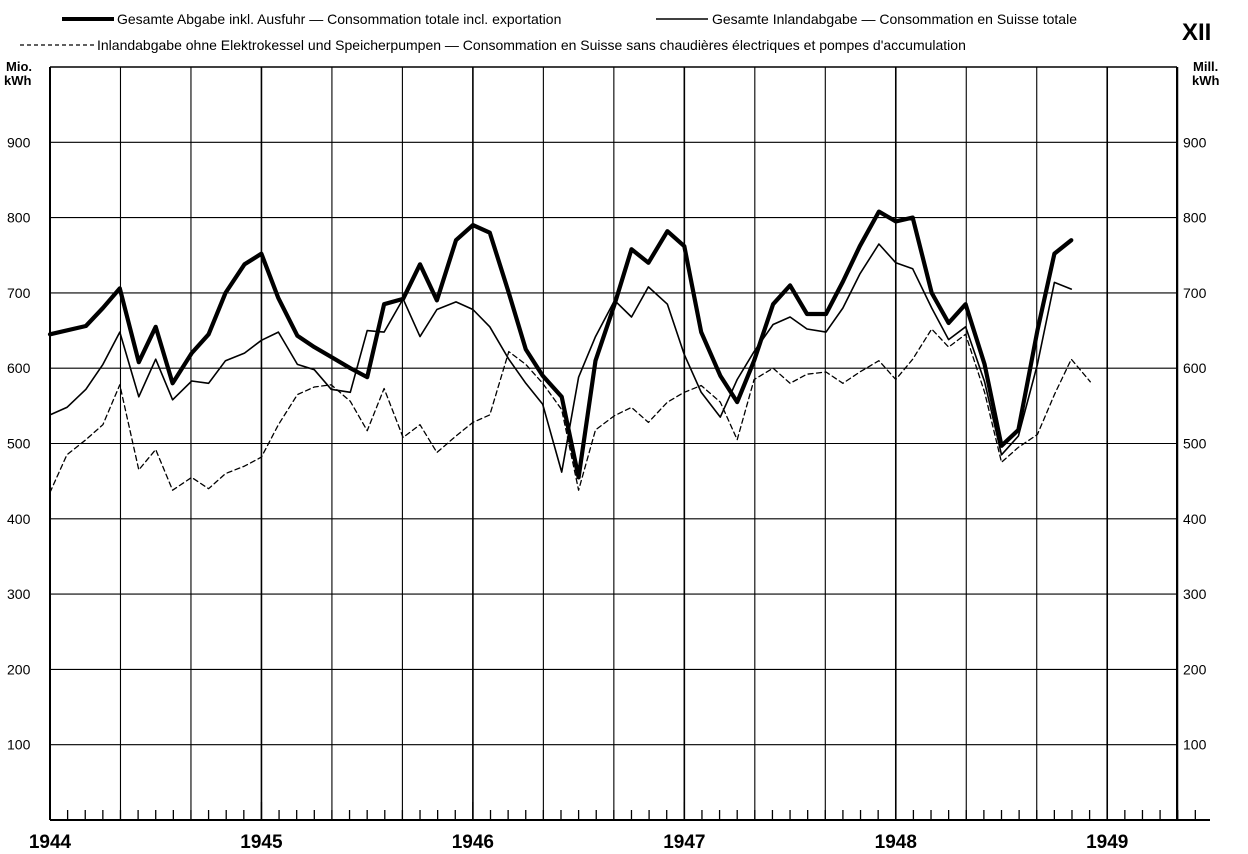  Describe the element at coordinates (19, 368) in the screenshot. I see `y-tick-label-left: 600` at that location.